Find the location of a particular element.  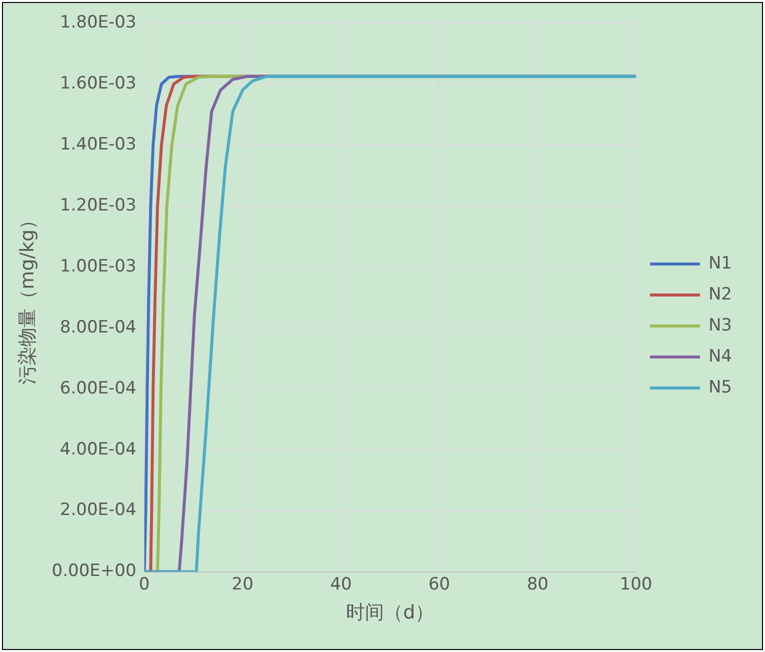

x-tick-label: 100 is located at coordinates (636, 584).